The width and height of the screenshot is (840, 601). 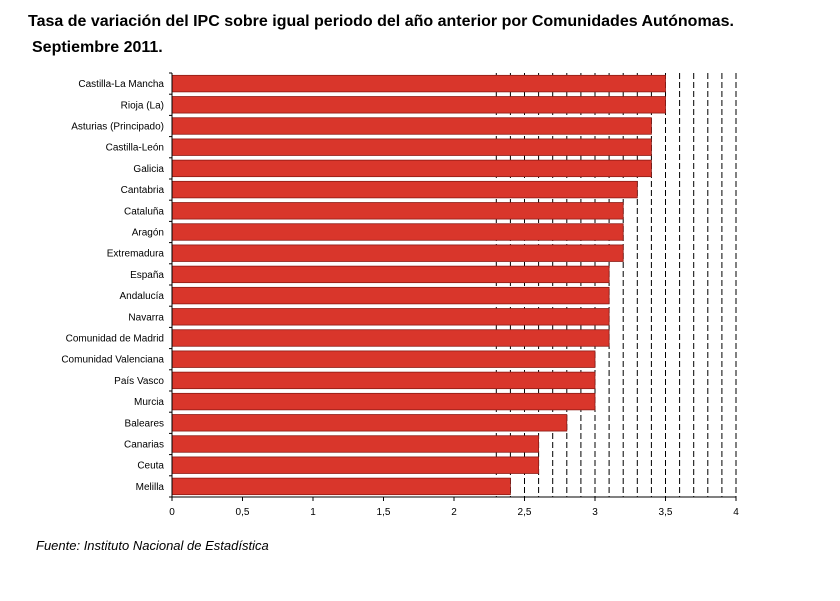 I want to click on x-tick-label: 2,5, so click(x=525, y=512).